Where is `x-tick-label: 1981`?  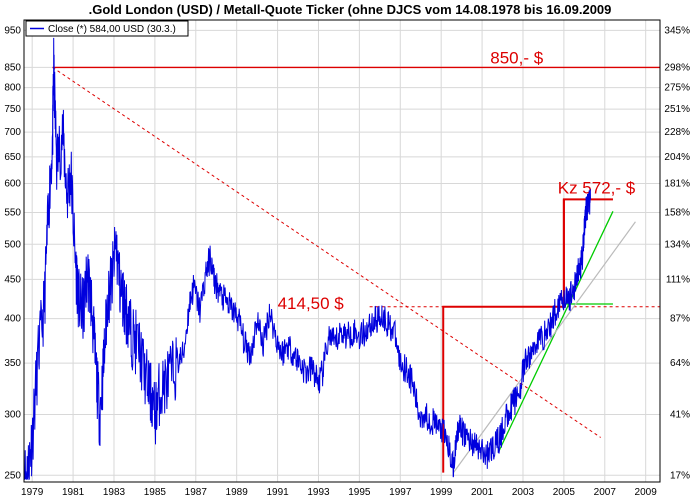 x-tick-label: 1981 is located at coordinates (73, 492).